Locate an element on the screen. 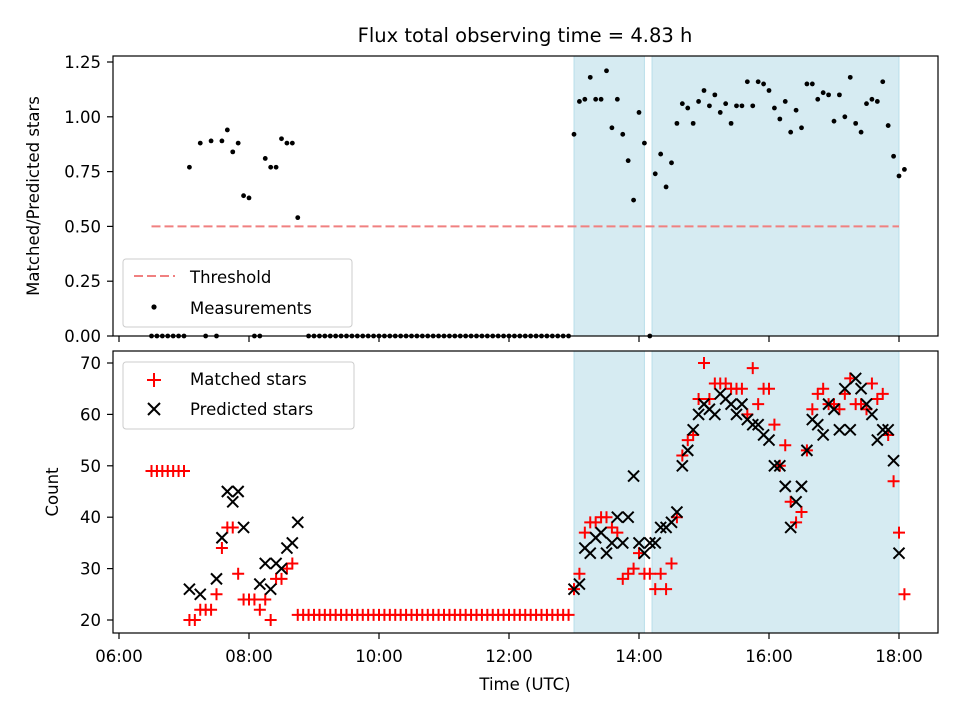 This screenshot has height=720, width=960. top-y-tick-label: 0.25 is located at coordinates (82, 281).